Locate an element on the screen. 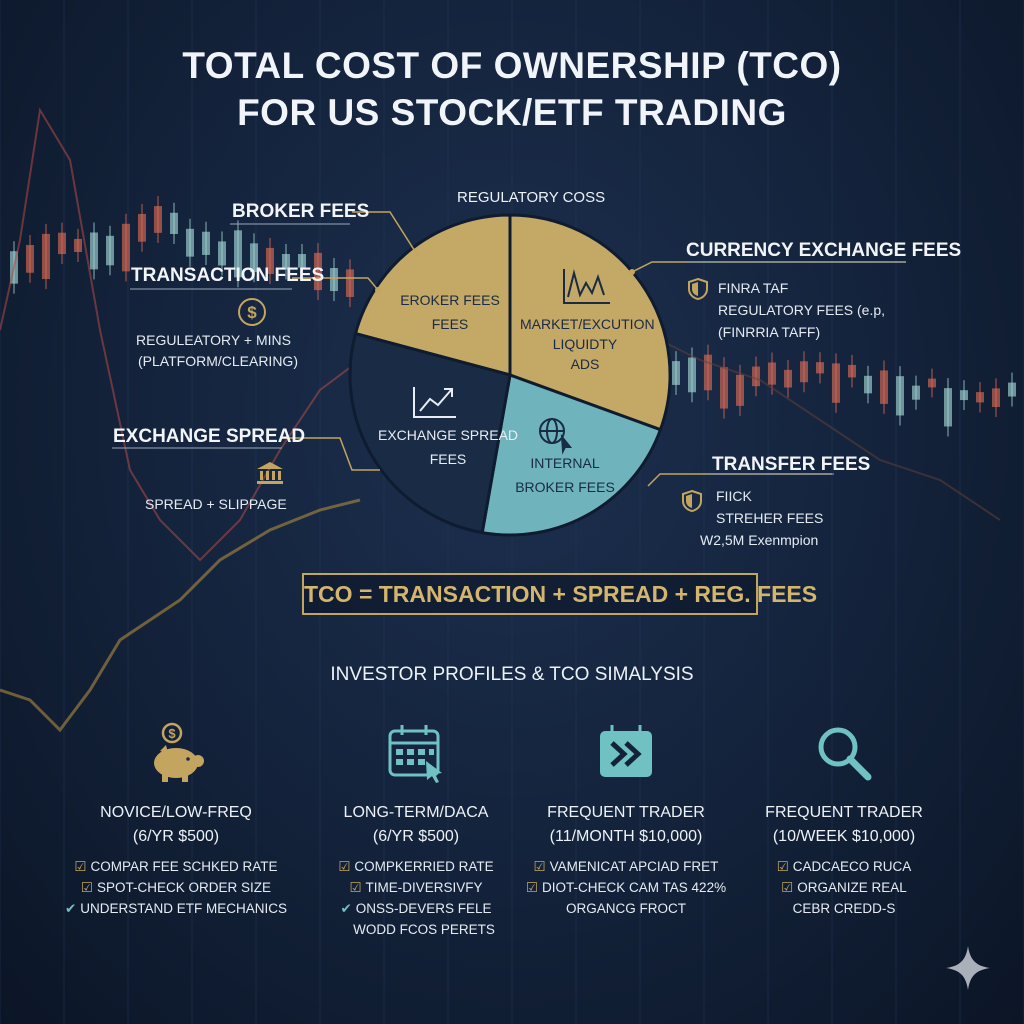  magnifier-icon is located at coordinates (845, 754).